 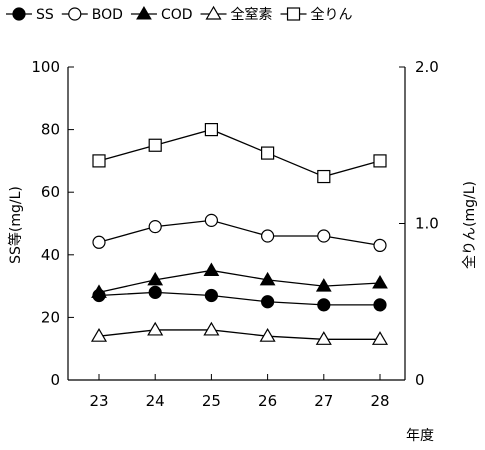 What do you see at coordinates (30, 15) in the screenshot?
I see `legend-item: SS` at bounding box center [30, 15].